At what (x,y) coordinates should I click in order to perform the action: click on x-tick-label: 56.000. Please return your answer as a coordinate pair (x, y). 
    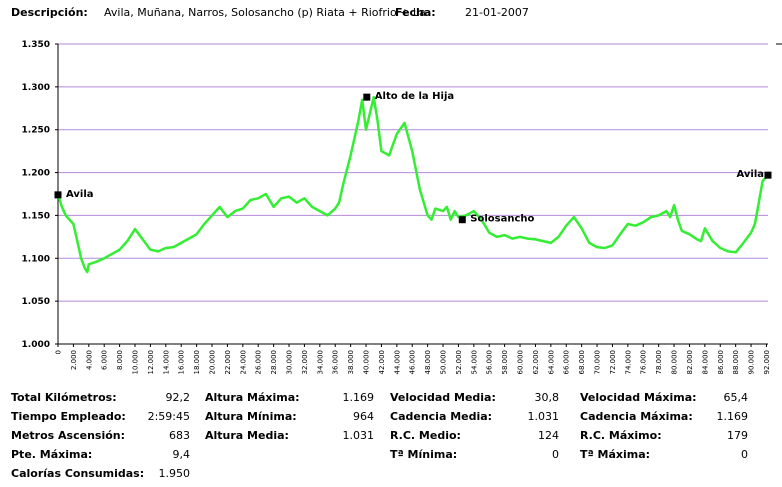
    Looking at the image, I should click on (490, 362).